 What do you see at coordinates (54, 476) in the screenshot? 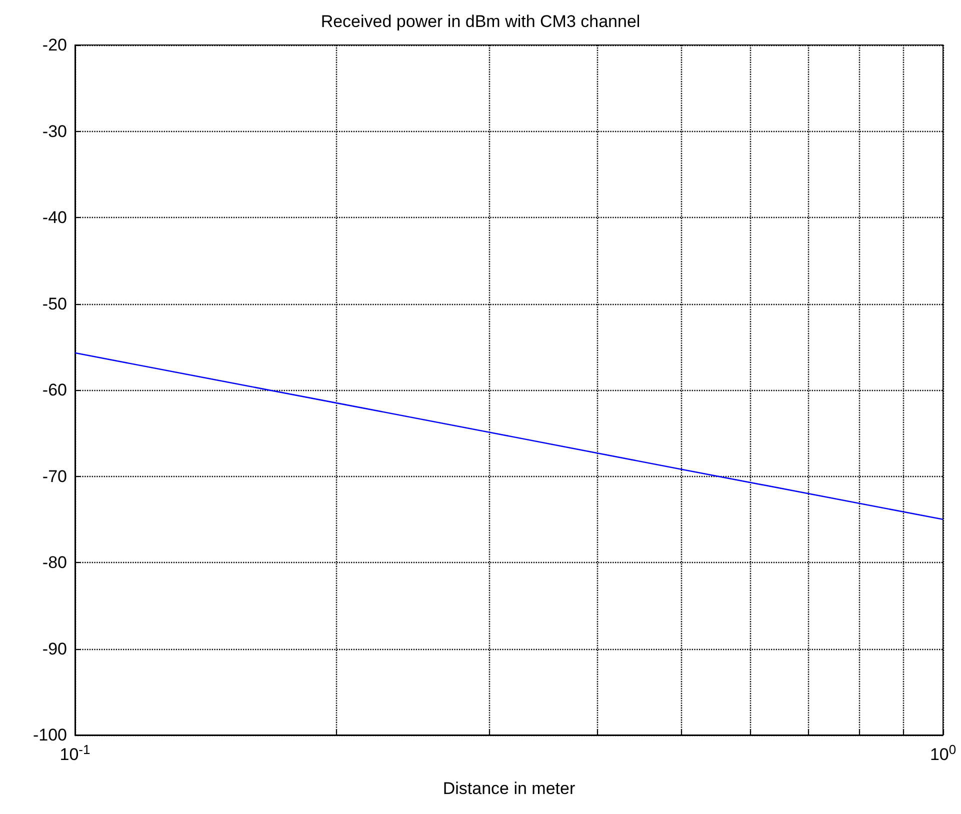
I see `y-tick-label: -70` at bounding box center [54, 476].